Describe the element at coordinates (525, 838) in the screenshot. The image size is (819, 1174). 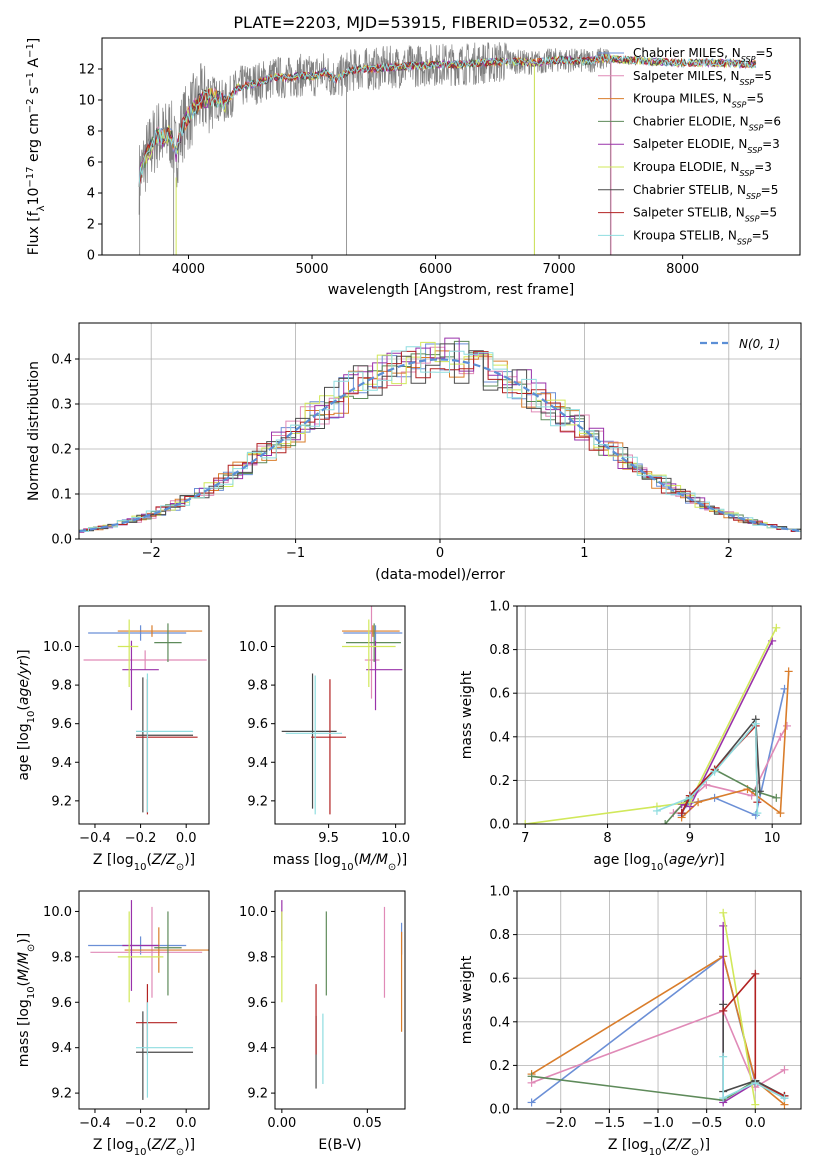
I see `x-tick-label: 7` at that location.